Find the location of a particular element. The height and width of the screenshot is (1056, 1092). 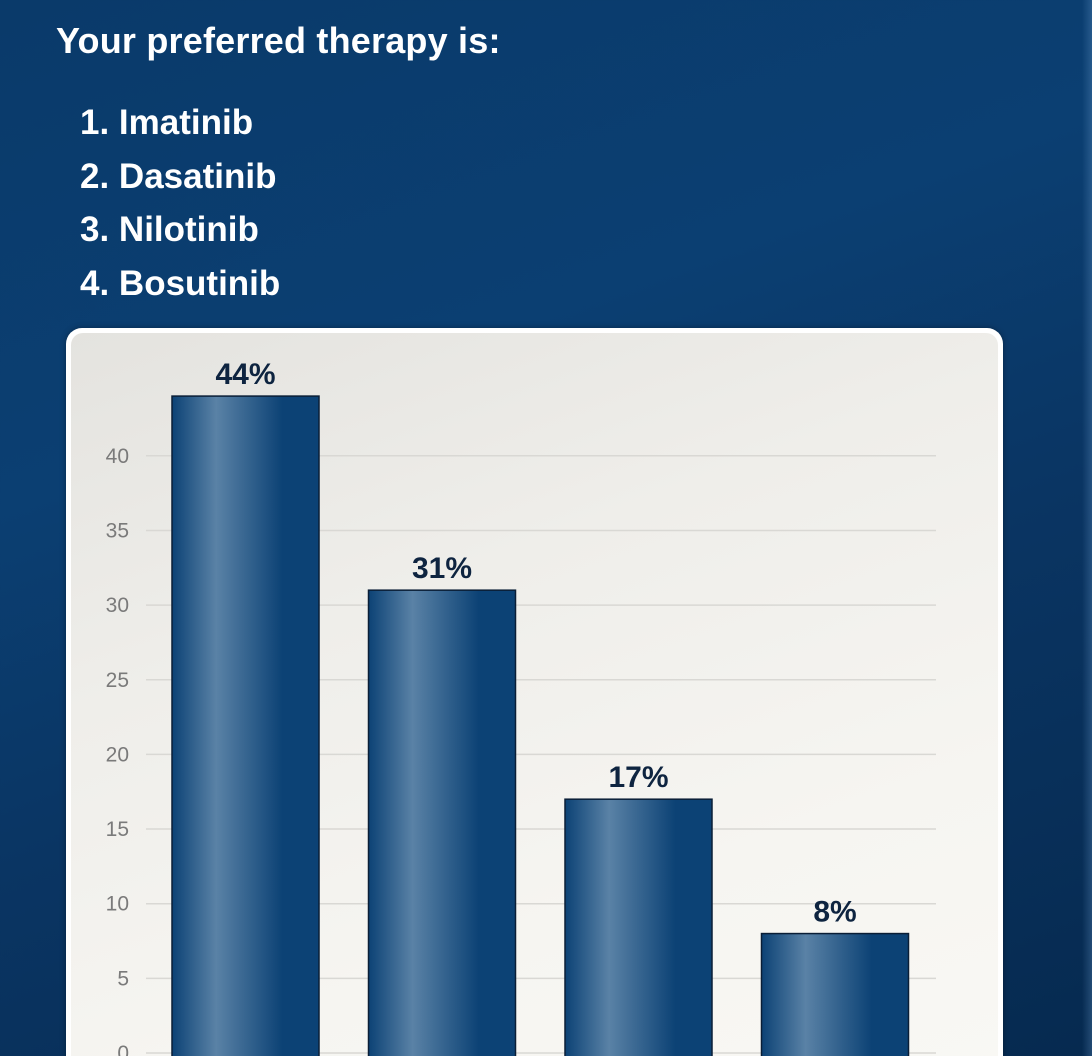

question-title: Your preferred therapy is: is located at coordinates (278, 40).